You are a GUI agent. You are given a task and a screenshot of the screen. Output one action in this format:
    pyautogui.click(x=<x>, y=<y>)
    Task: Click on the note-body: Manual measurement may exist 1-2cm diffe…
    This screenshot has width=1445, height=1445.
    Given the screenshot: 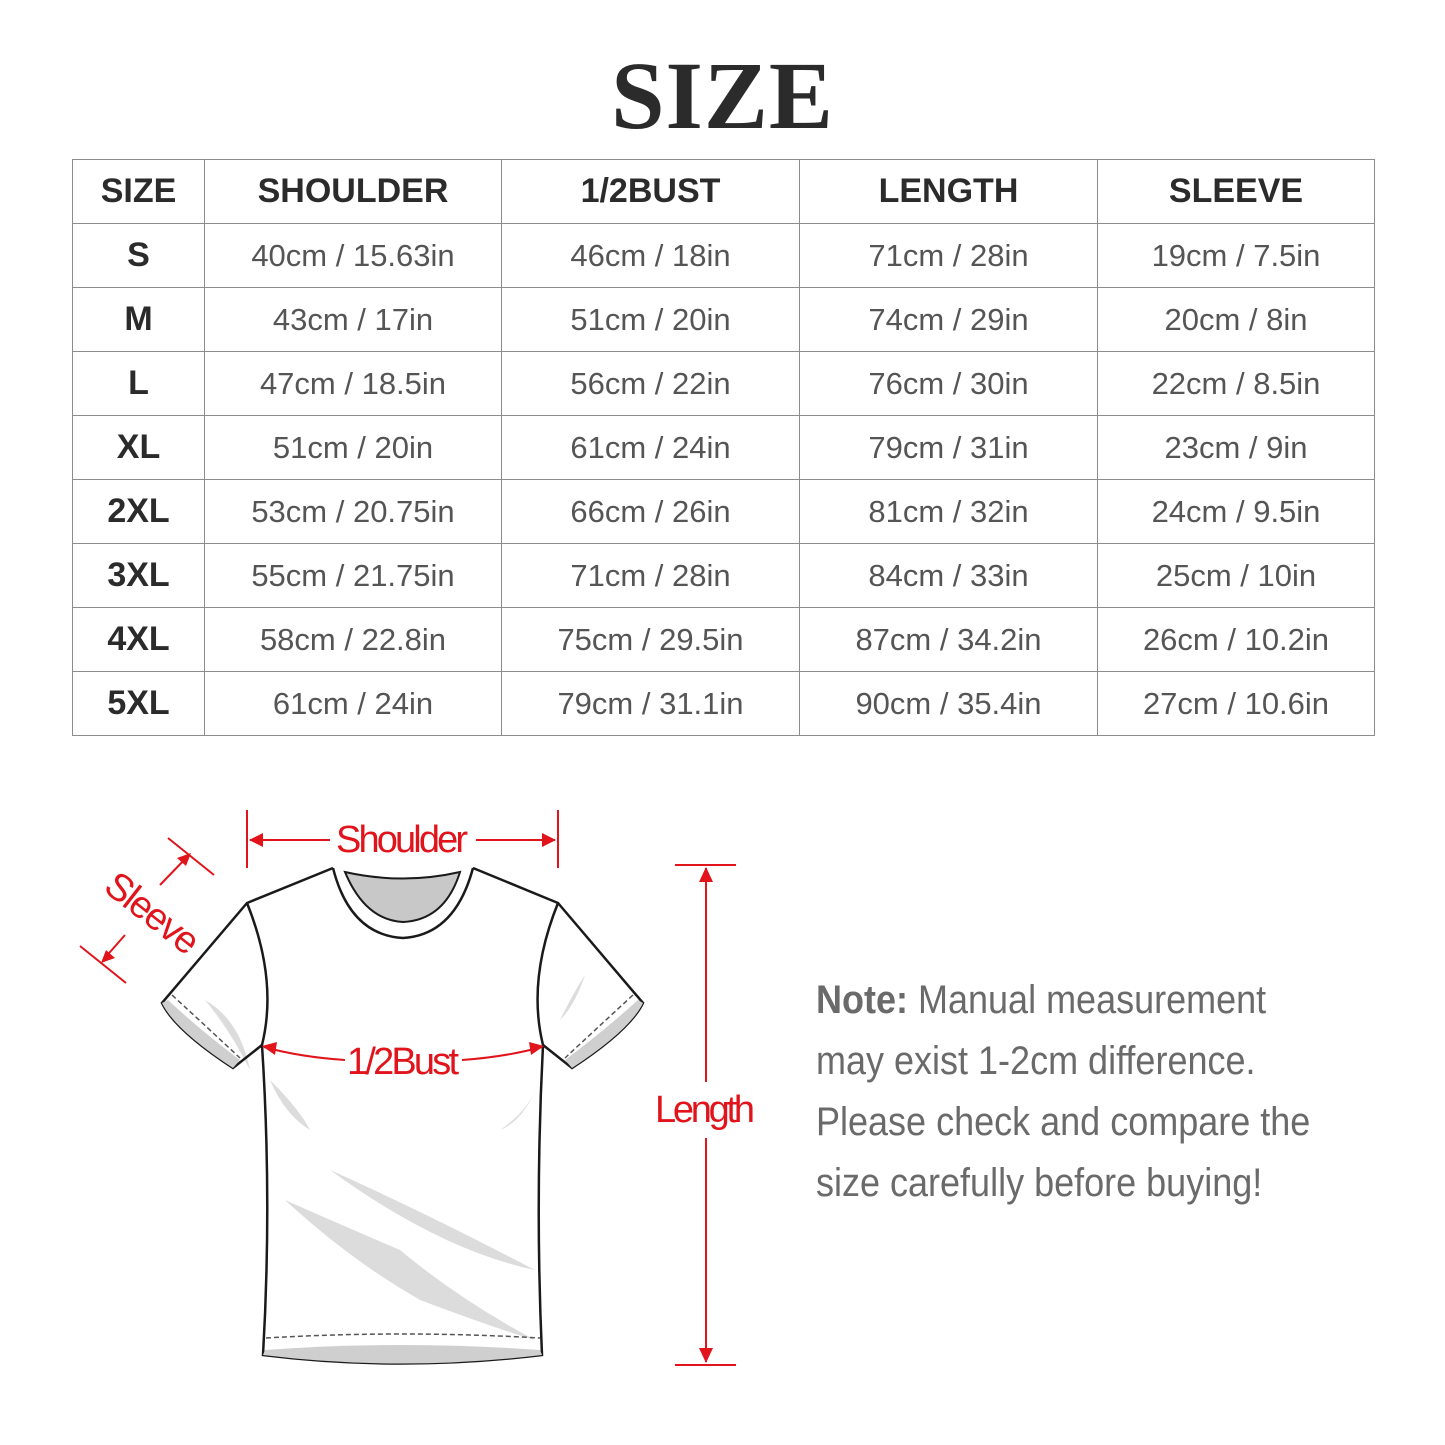 What is the action you would take?
    pyautogui.click(x=1063, y=1091)
    